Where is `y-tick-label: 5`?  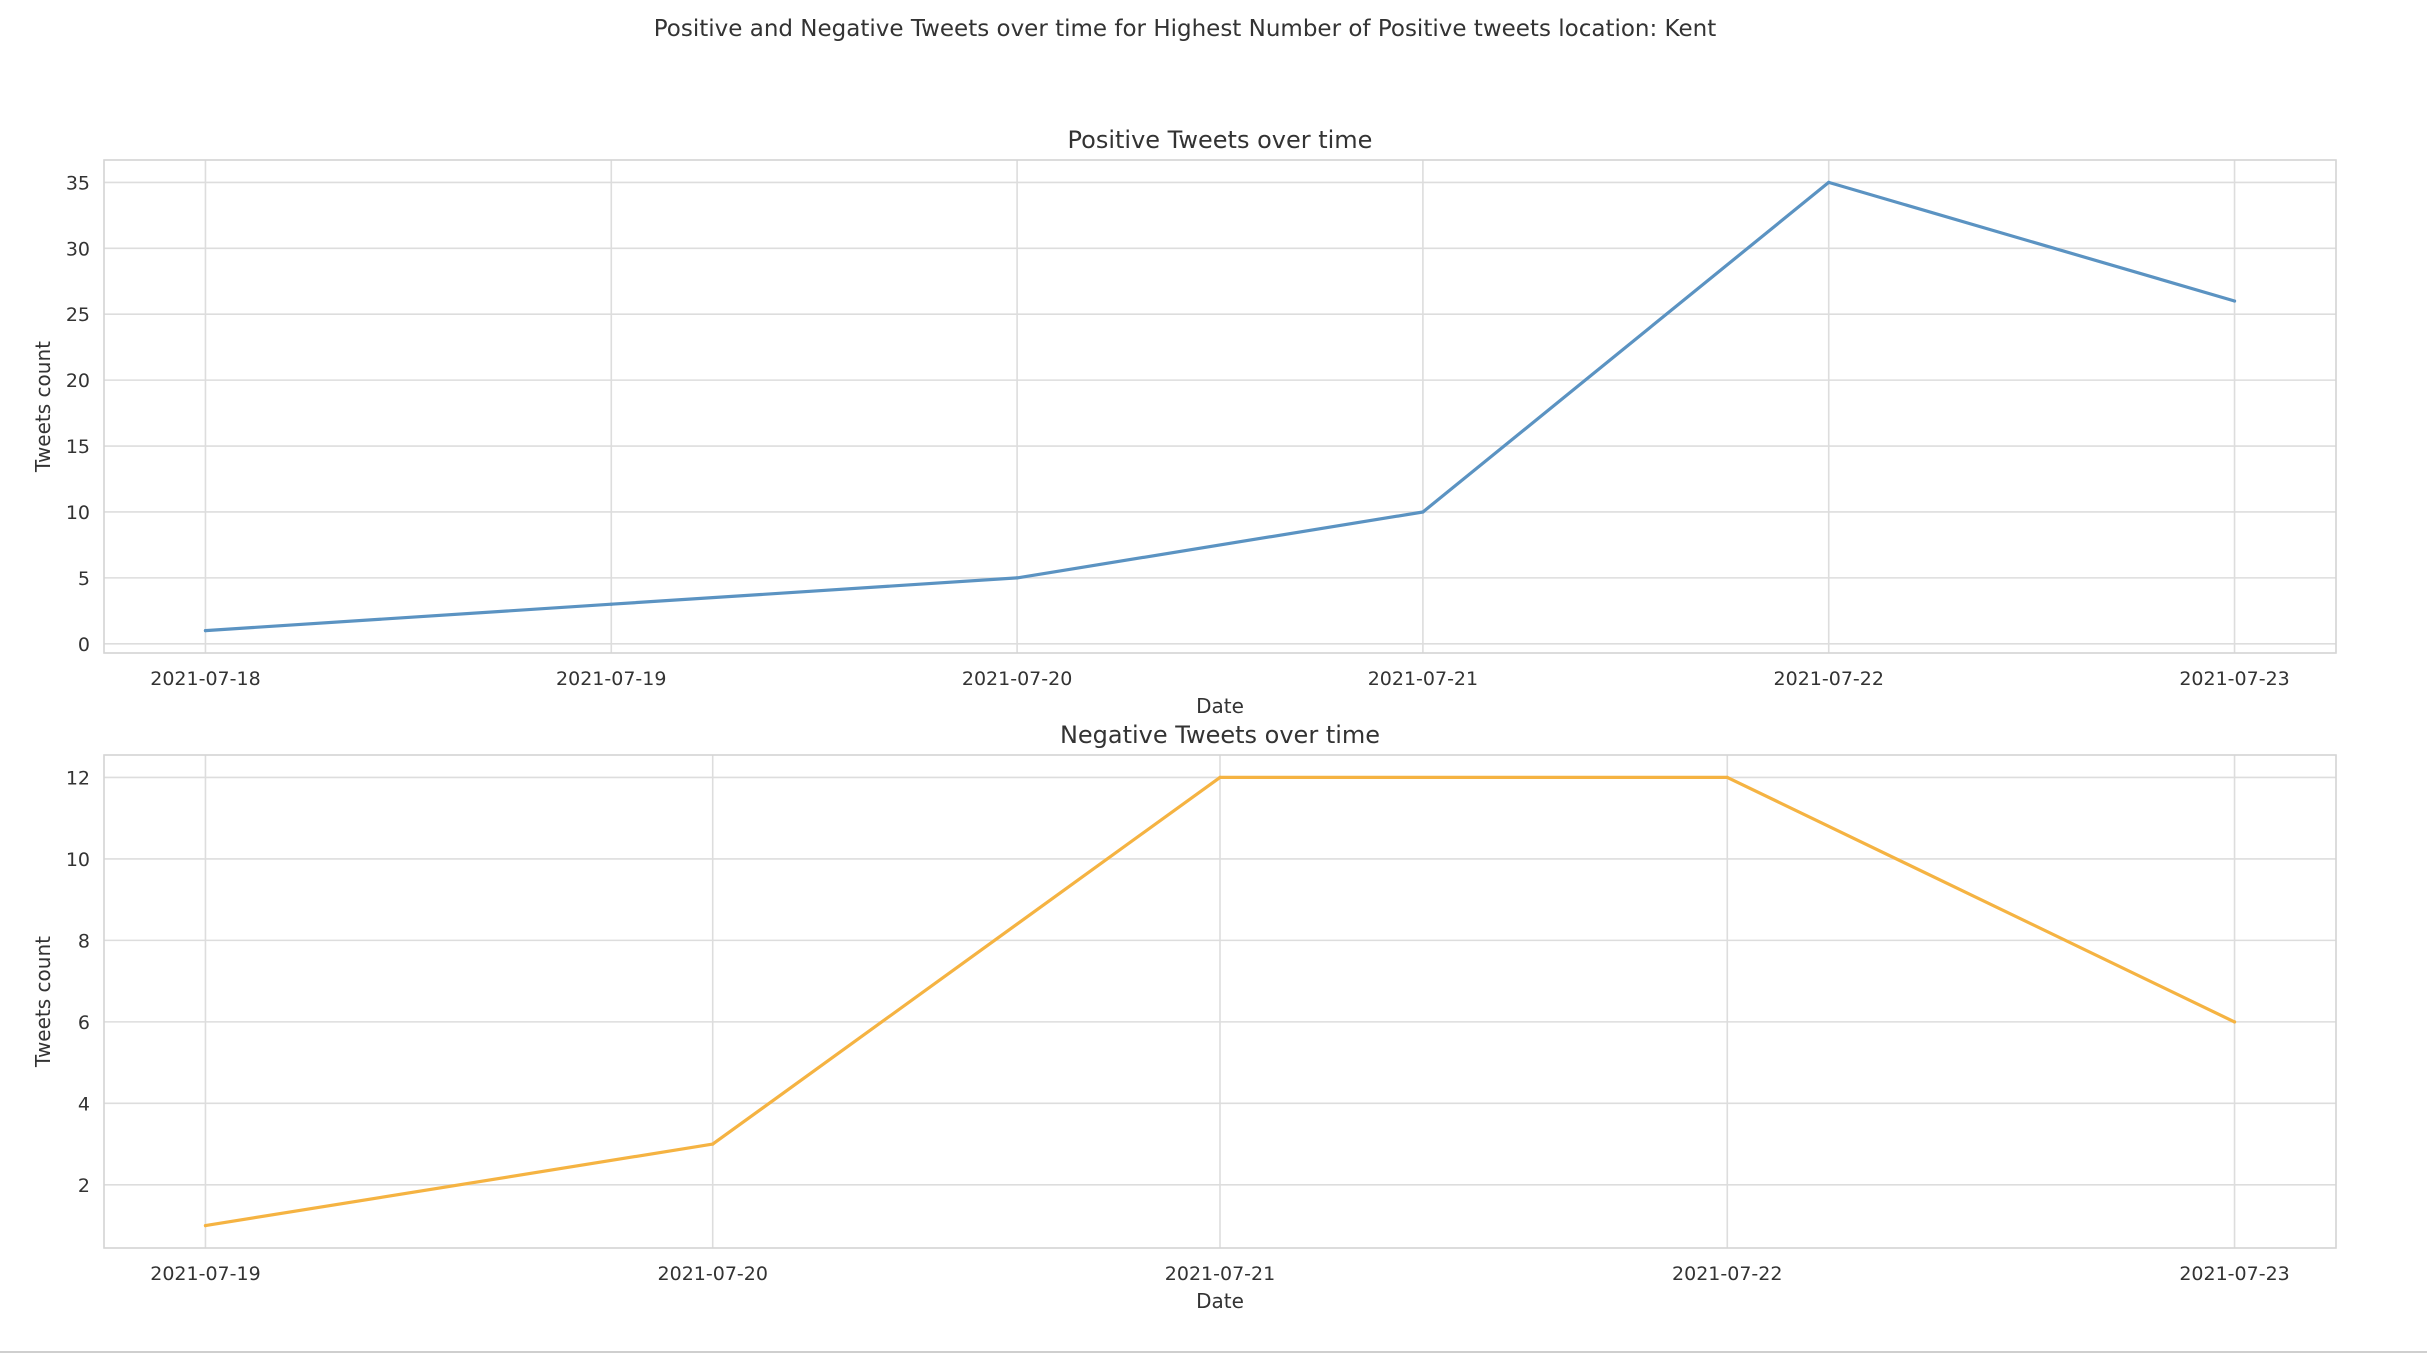
y-tick-label: 5 is located at coordinates (84, 579).